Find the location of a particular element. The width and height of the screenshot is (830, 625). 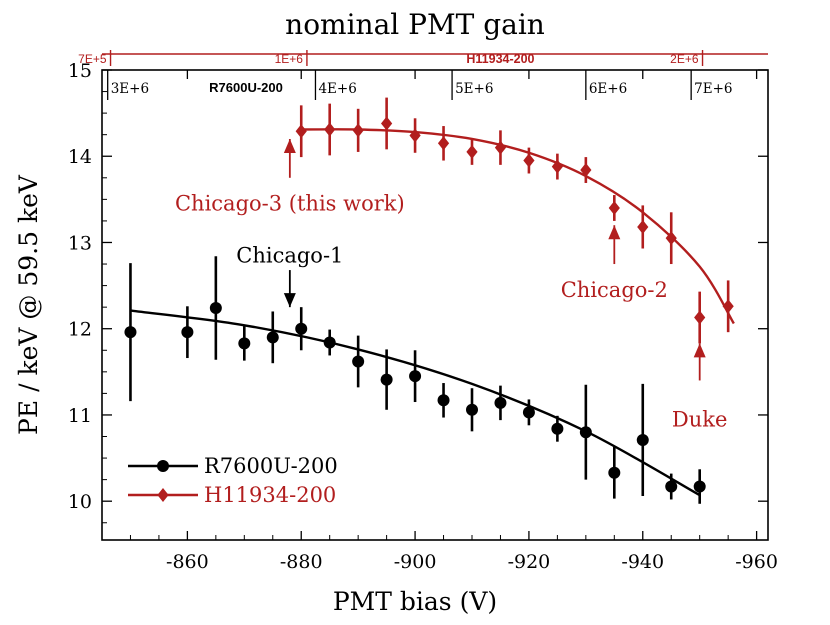

x-tick-label: -860 is located at coordinates (187, 562).